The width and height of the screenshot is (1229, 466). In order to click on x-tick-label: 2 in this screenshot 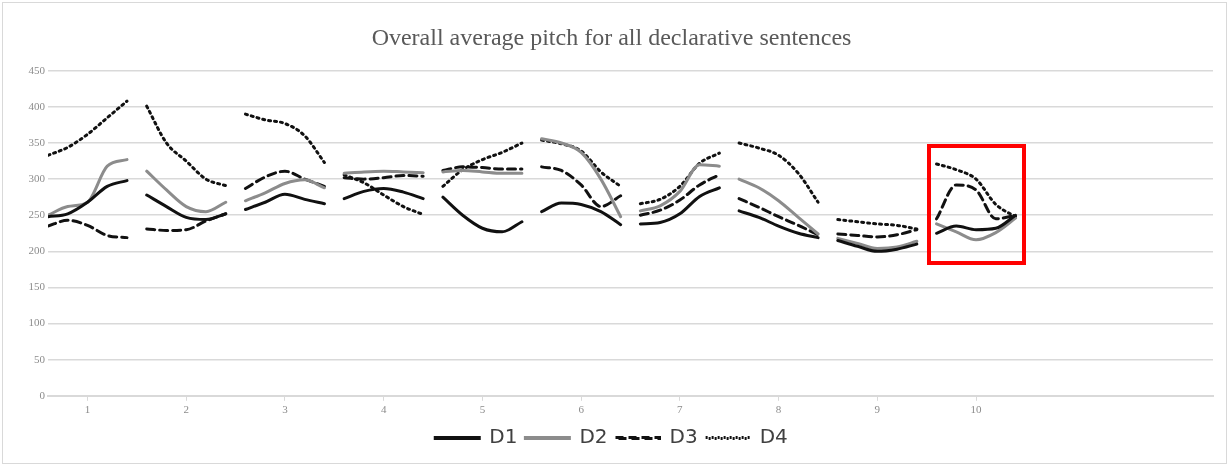, I will do `click(186, 409)`.